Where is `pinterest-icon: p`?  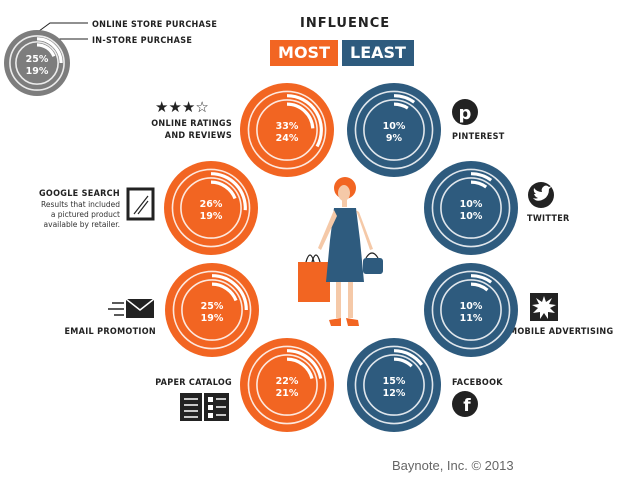 pinterest-icon: p is located at coordinates (465, 112).